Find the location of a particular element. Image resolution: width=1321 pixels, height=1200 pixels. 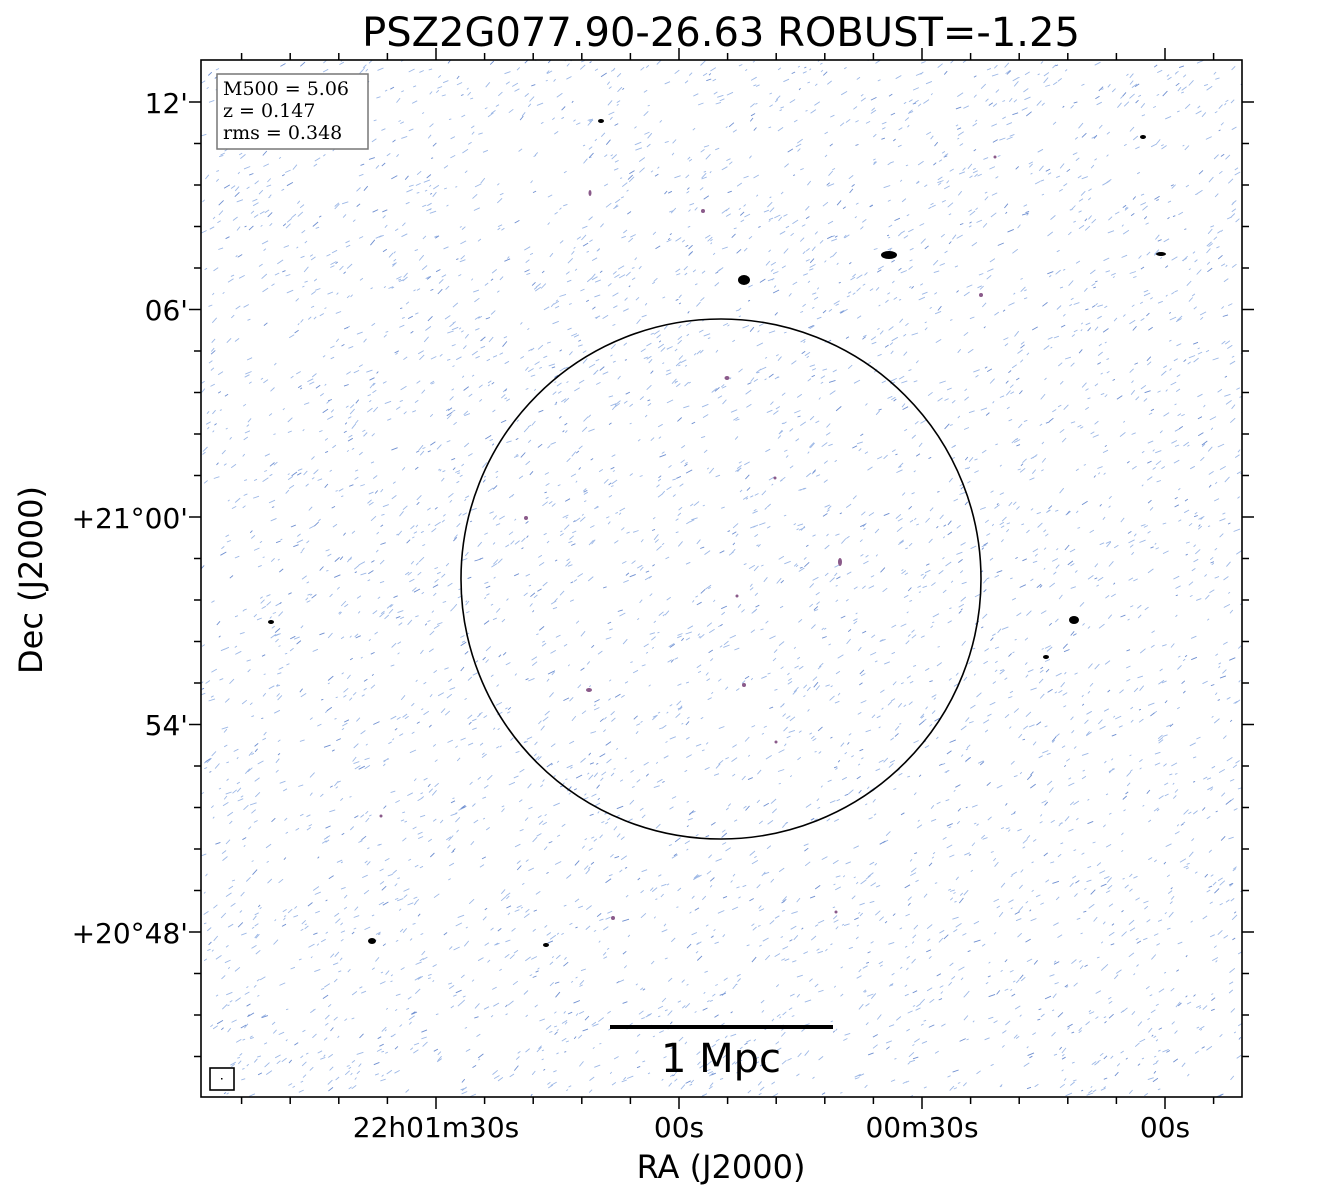

y-tick-label: 06' is located at coordinates (166, 310).